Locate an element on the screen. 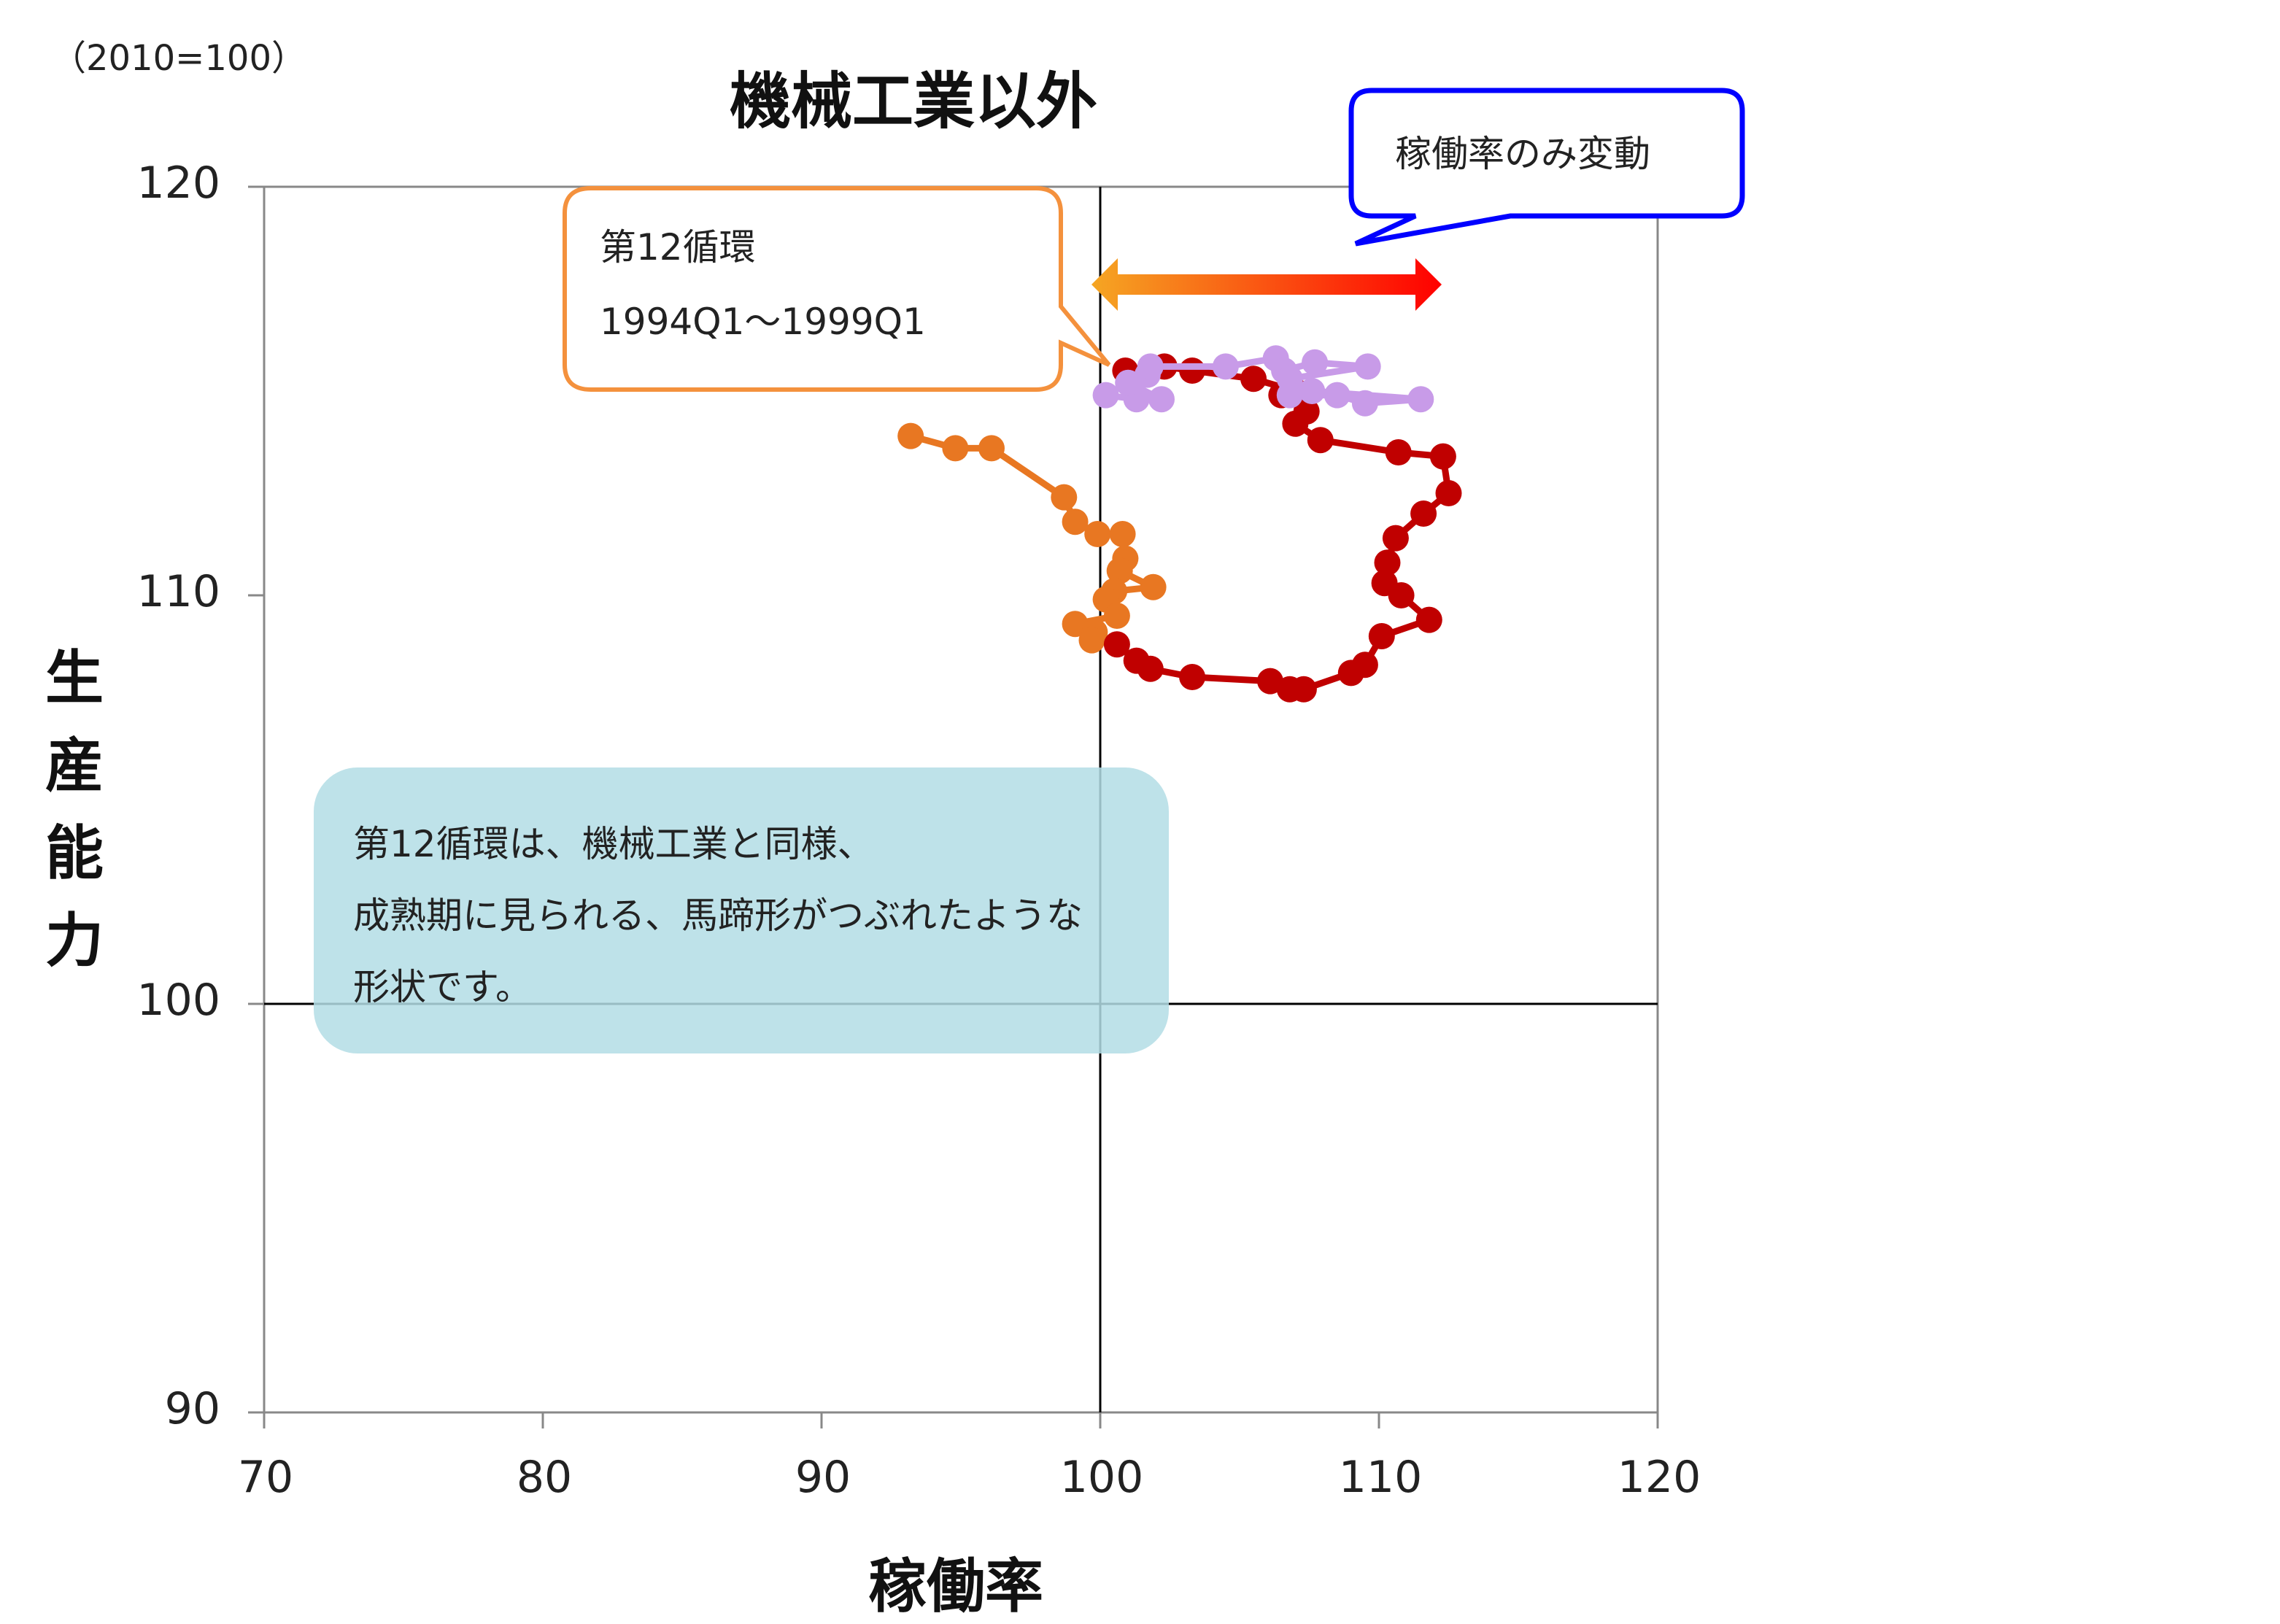 The image size is (2280, 1624). note-box is located at coordinates (741, 910).